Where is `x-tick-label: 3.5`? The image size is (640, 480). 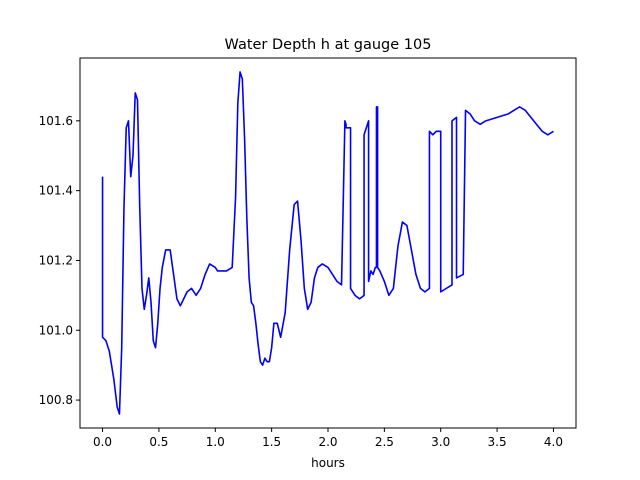 x-tick-label: 3.5 is located at coordinates (497, 442).